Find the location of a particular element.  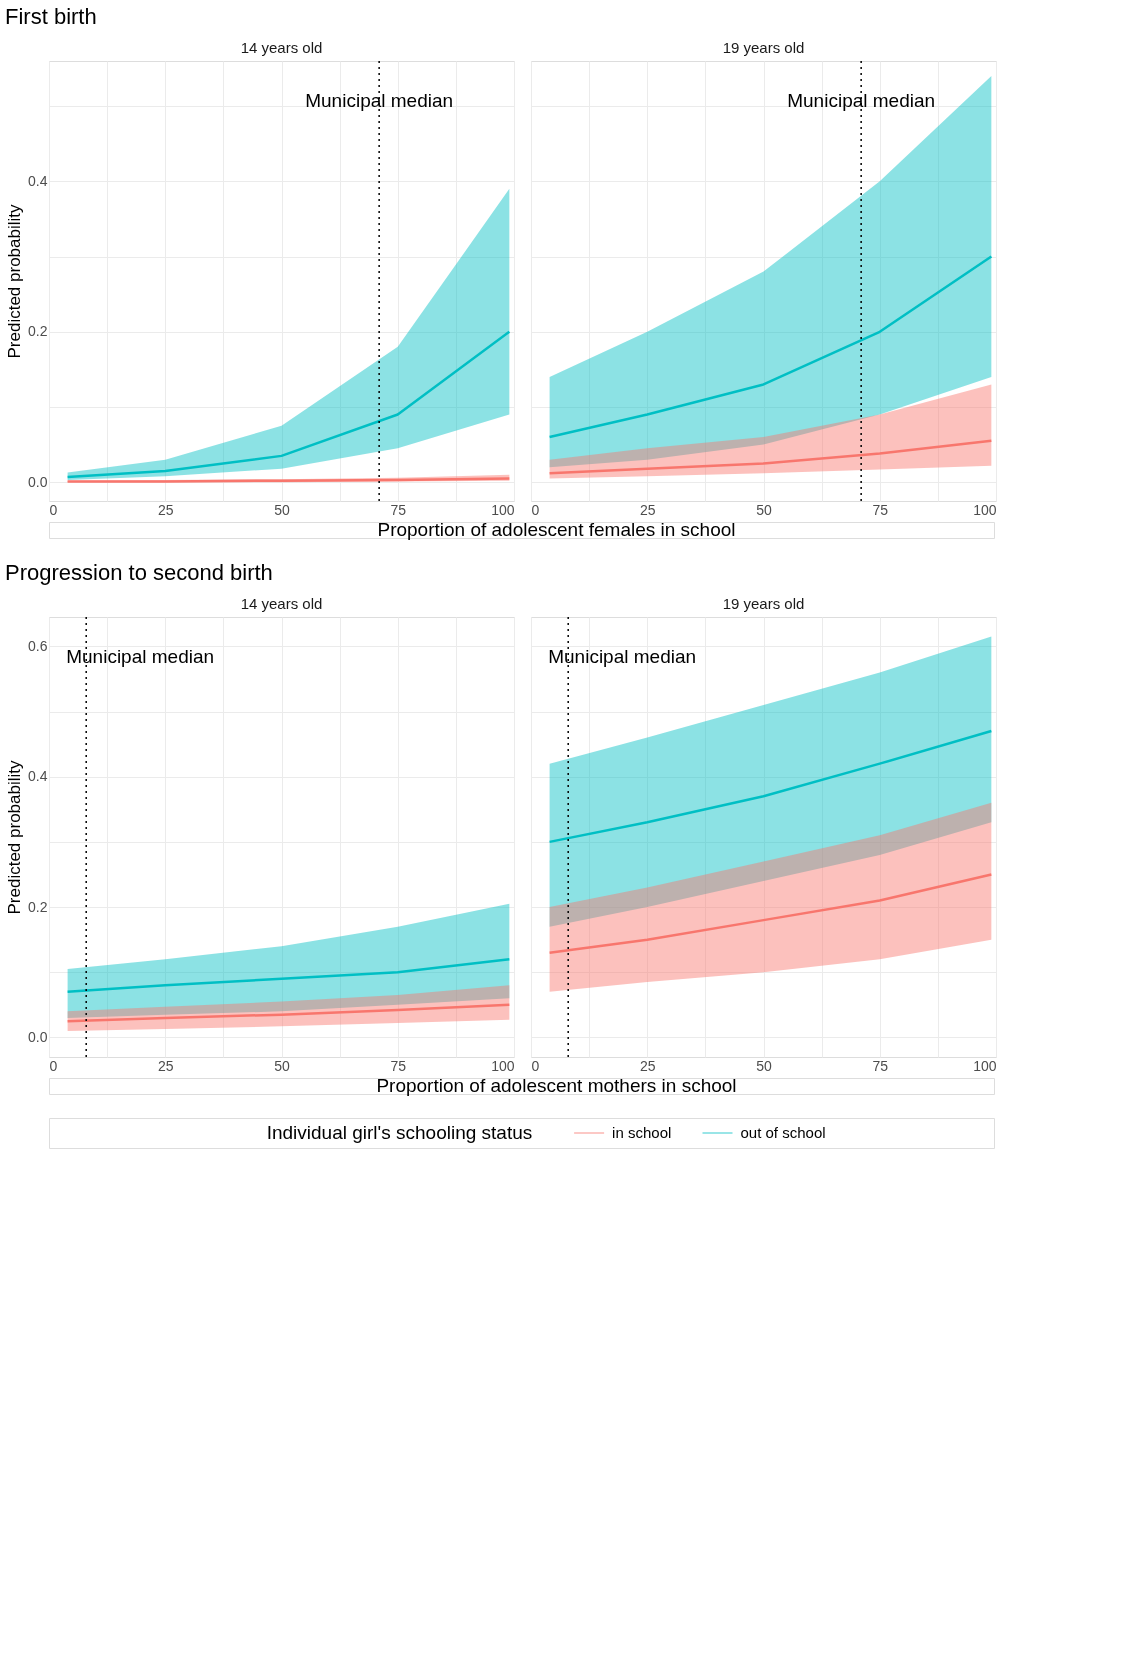

chart-title: Progression to second birth is located at coordinates (139, 572).